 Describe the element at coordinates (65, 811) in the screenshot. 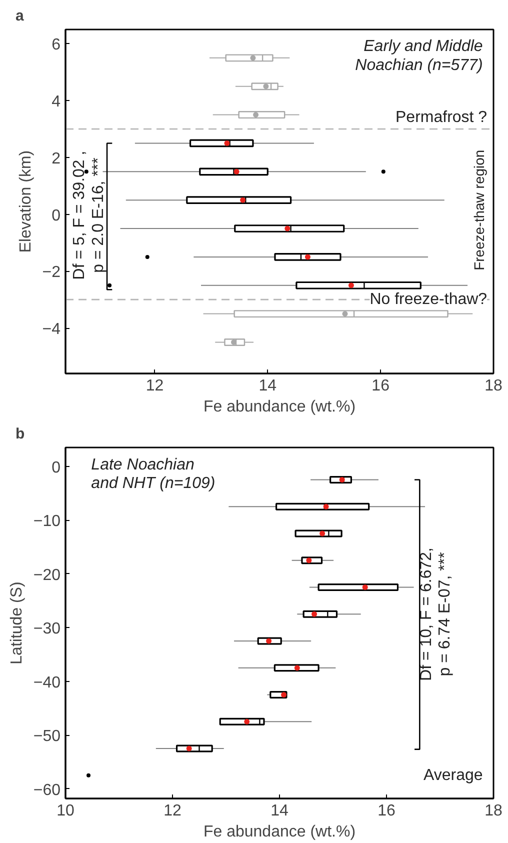

I see `x-tick-label: 10` at that location.